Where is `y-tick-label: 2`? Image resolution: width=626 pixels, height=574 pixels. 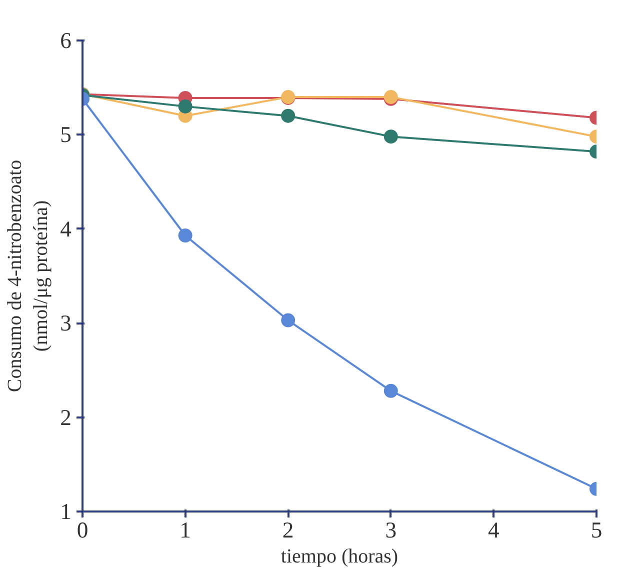 y-tick-label: 2 is located at coordinates (66, 417).